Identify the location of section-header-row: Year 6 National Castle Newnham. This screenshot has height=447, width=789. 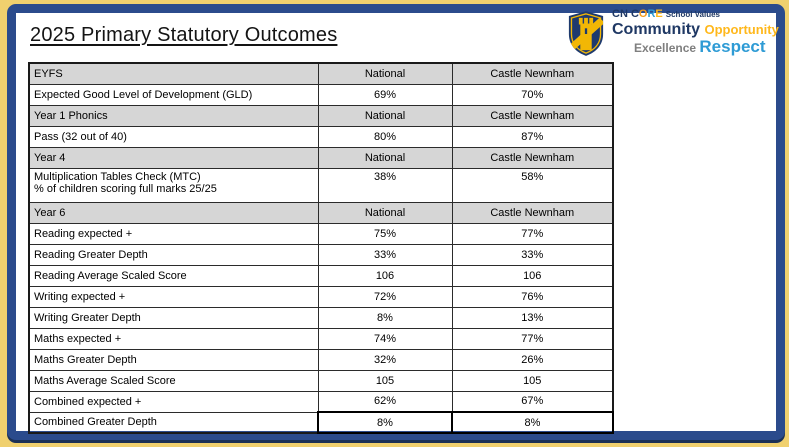
(321, 212).